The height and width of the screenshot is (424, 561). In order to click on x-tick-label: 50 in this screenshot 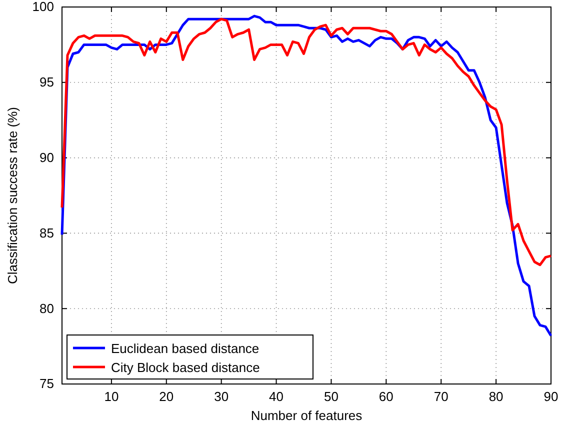, I will do `click(331, 396)`.